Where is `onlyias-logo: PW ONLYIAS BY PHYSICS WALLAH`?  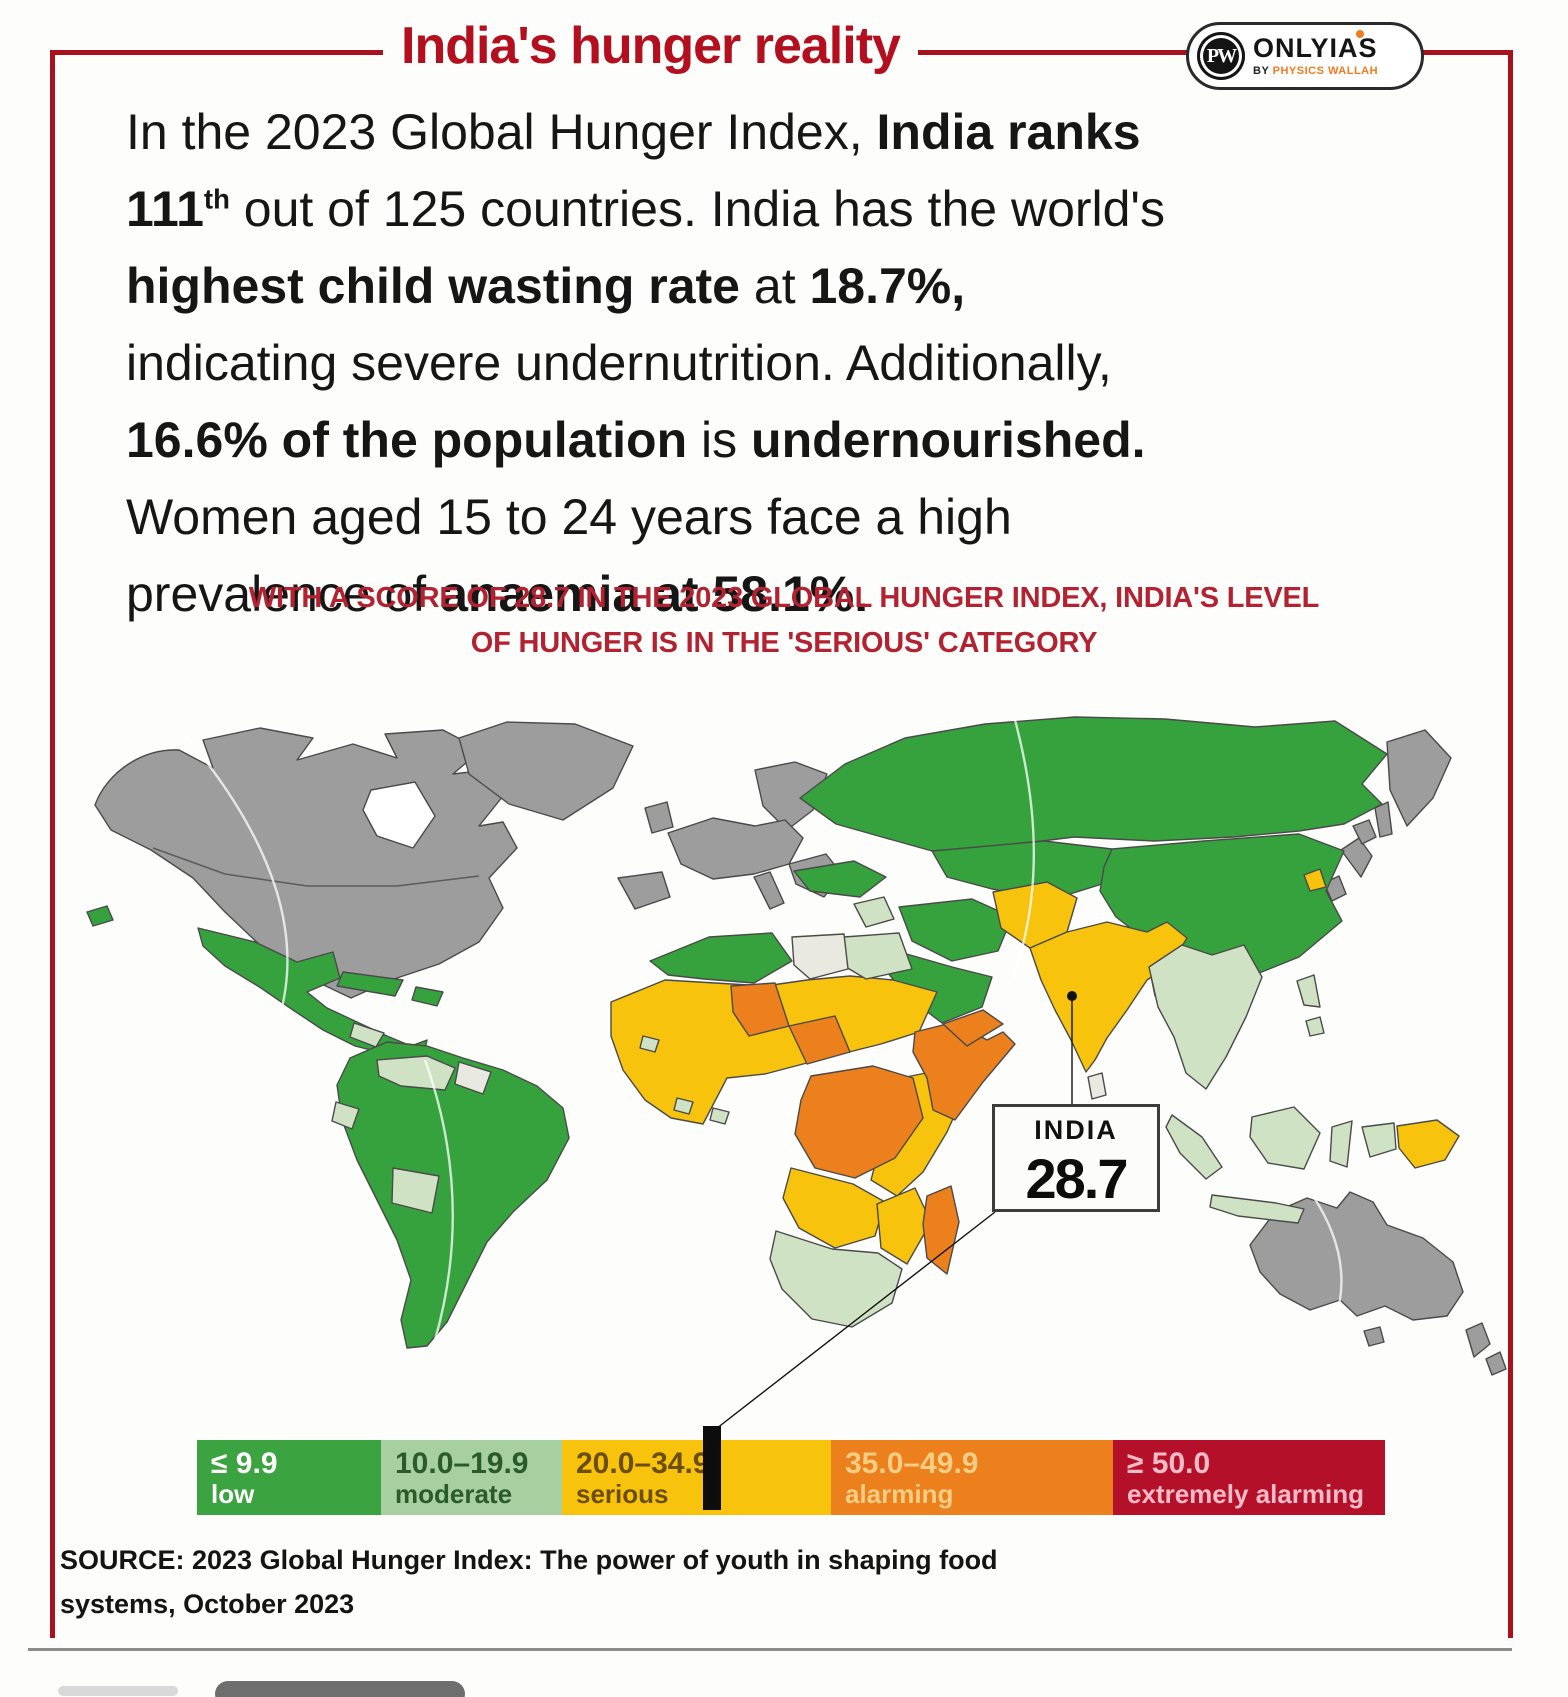
onlyias-logo: PW ONLYIAS BY PHYSICS WALLAH is located at coordinates (1305, 56).